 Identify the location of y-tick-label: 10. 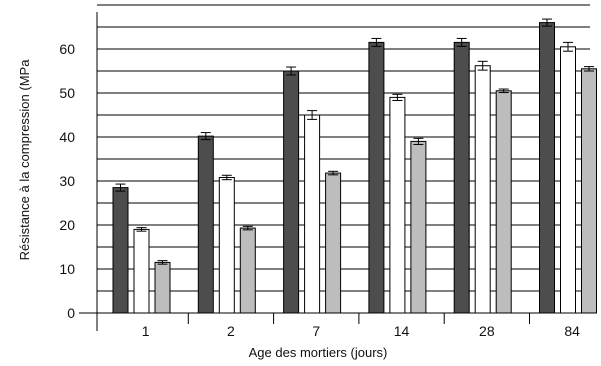
(67, 269).